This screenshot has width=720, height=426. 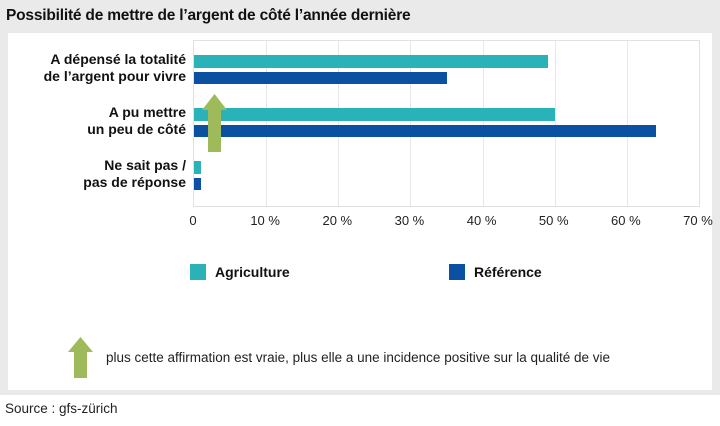 What do you see at coordinates (450, 223) in the screenshot?
I see `x-axis: 0 10 % 20 % 30 % 40 % 50 % 60 % 70 %` at bounding box center [450, 223].